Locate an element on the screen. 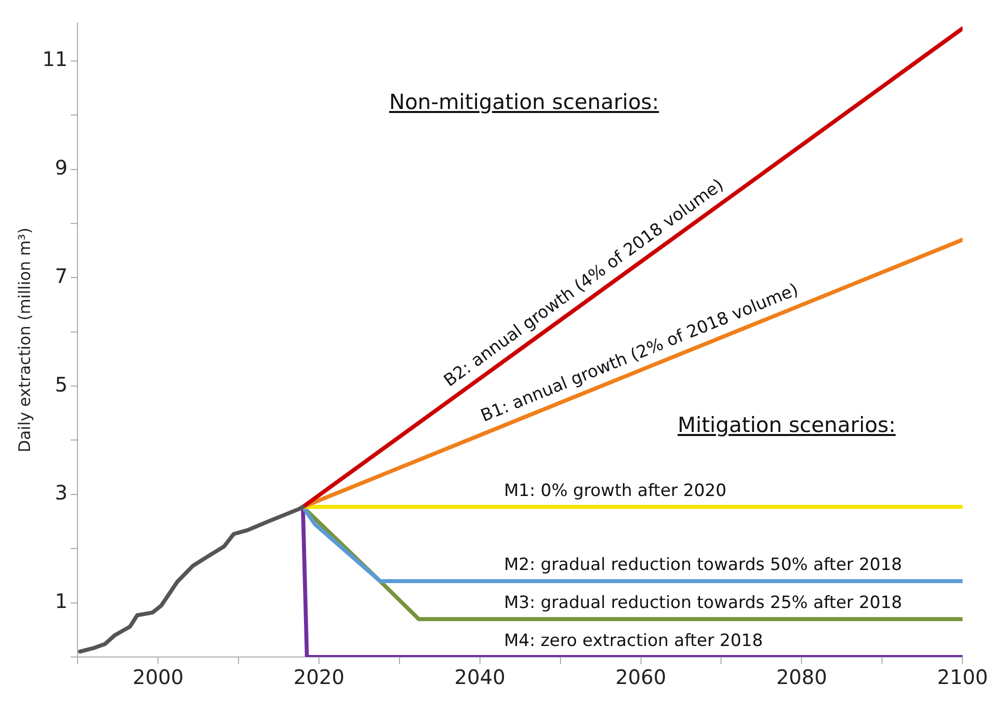 This screenshot has width=999, height=706. y-tick-label: 9 is located at coordinates (61, 168).